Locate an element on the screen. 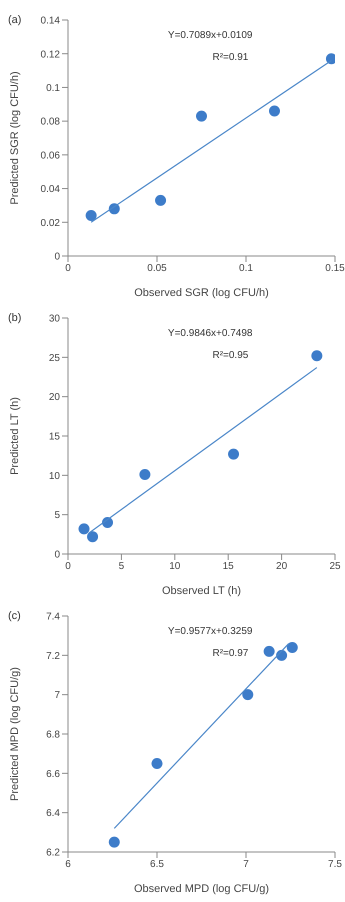 The height and width of the screenshot is (902, 345). x-axis-title: Observed LT (h) is located at coordinates (202, 591).